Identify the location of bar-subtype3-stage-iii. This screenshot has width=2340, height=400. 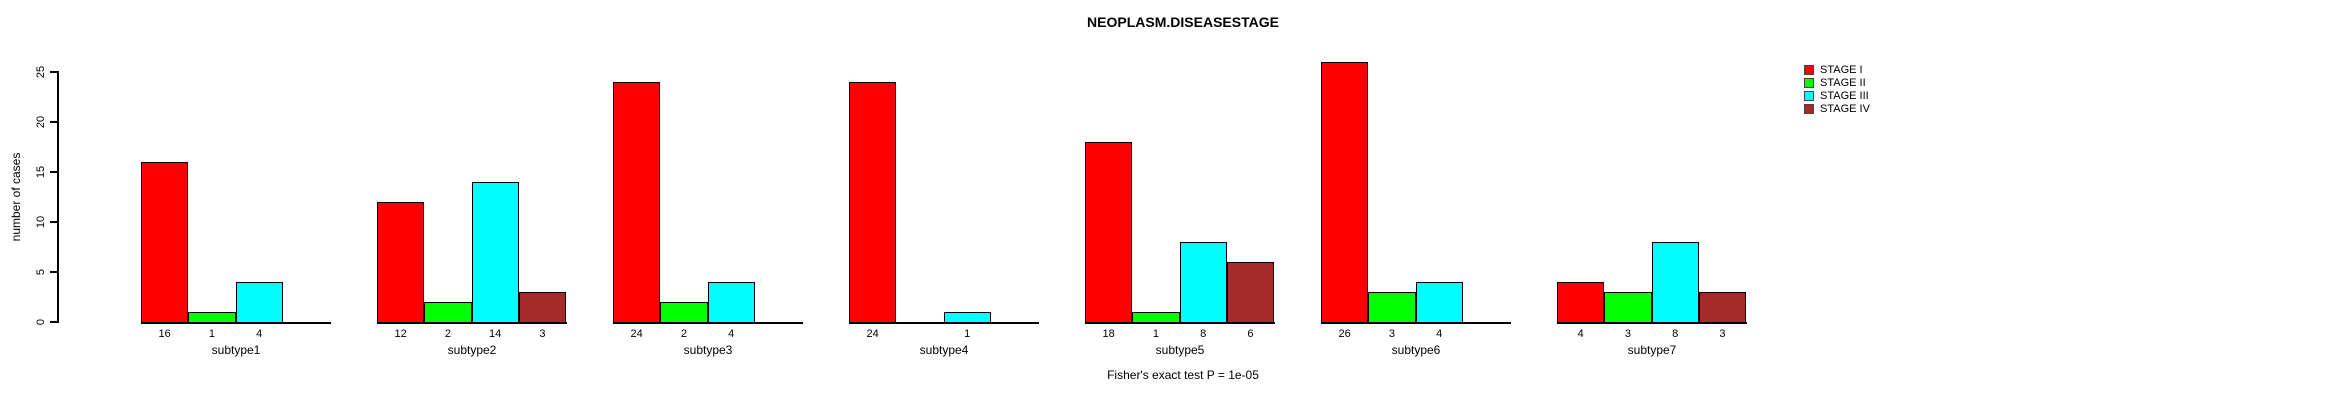
(731, 302).